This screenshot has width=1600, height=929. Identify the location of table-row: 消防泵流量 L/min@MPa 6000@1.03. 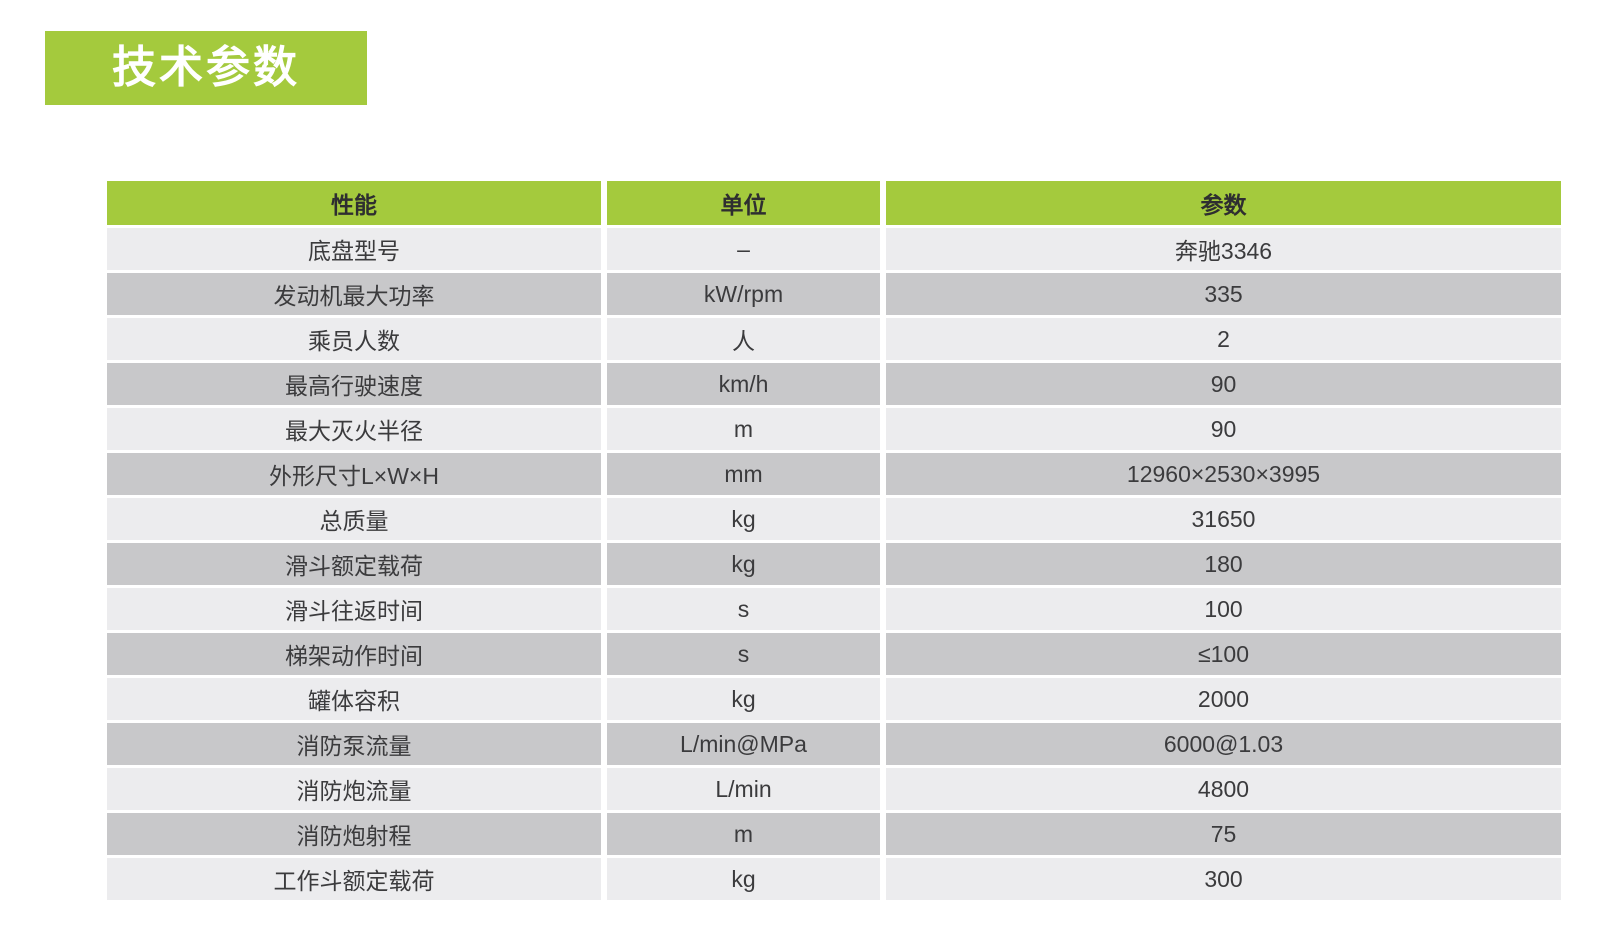
(834, 744).